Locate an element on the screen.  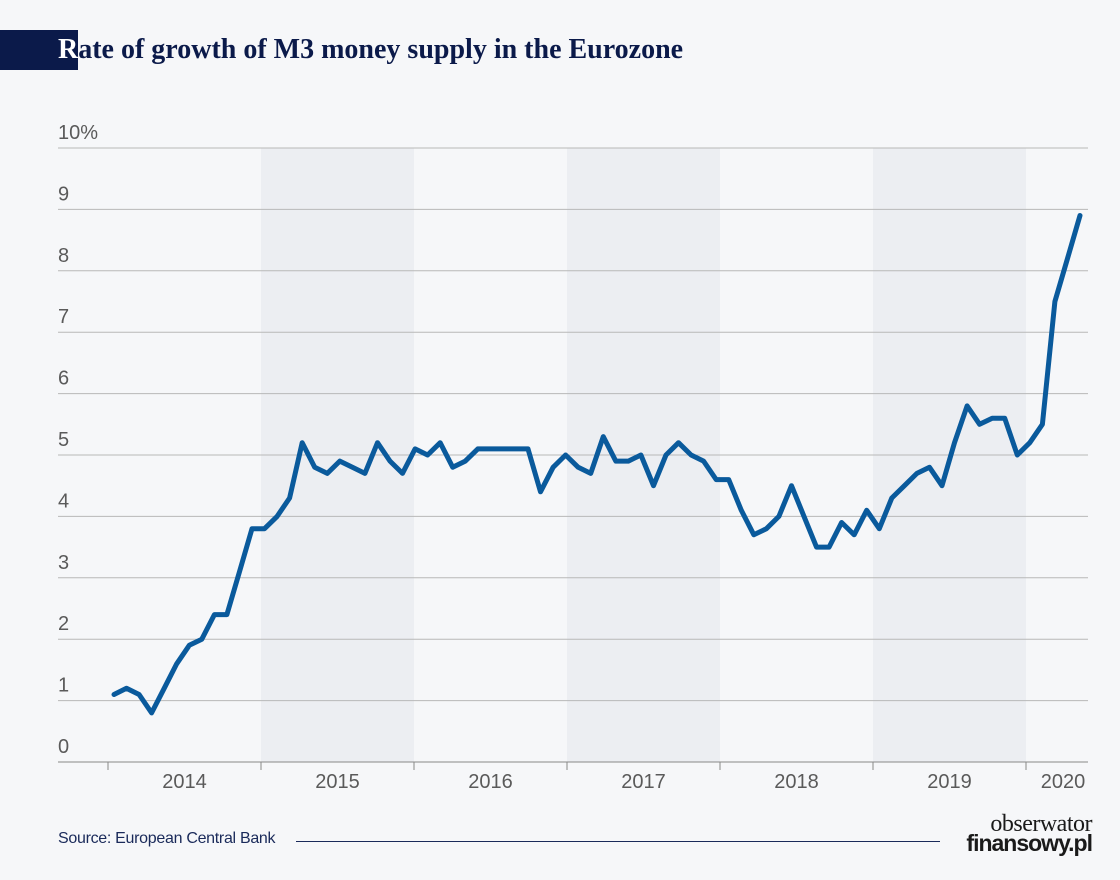
y-tick-label: 9 is located at coordinates (63, 194).